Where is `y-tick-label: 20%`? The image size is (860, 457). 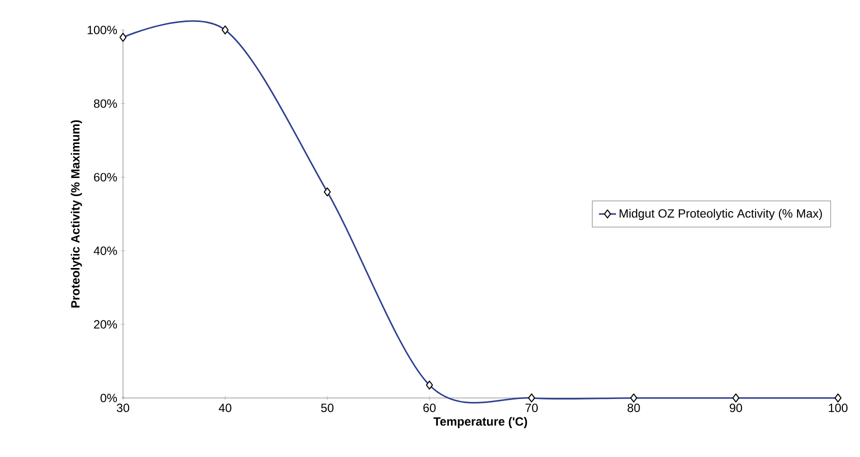
y-tick-label: 20% is located at coordinates (105, 324).